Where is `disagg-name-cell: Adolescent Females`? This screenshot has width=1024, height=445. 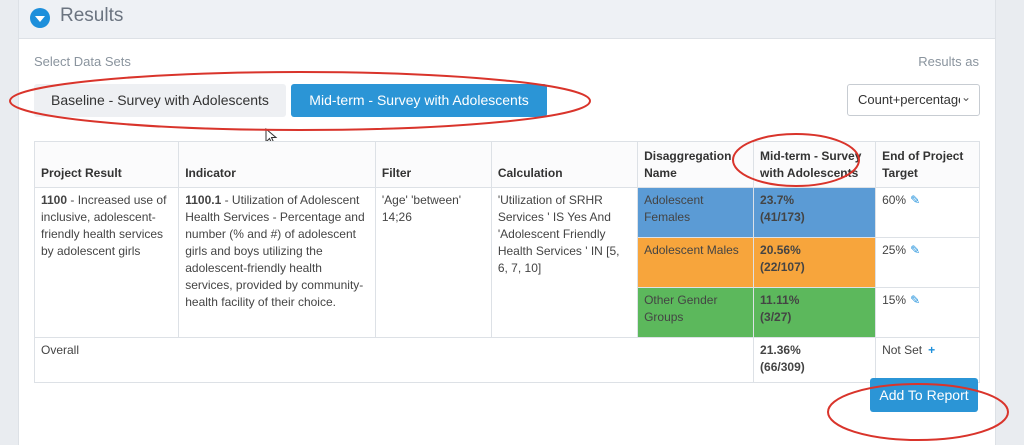 disagg-name-cell: Adolescent Females is located at coordinates (696, 212).